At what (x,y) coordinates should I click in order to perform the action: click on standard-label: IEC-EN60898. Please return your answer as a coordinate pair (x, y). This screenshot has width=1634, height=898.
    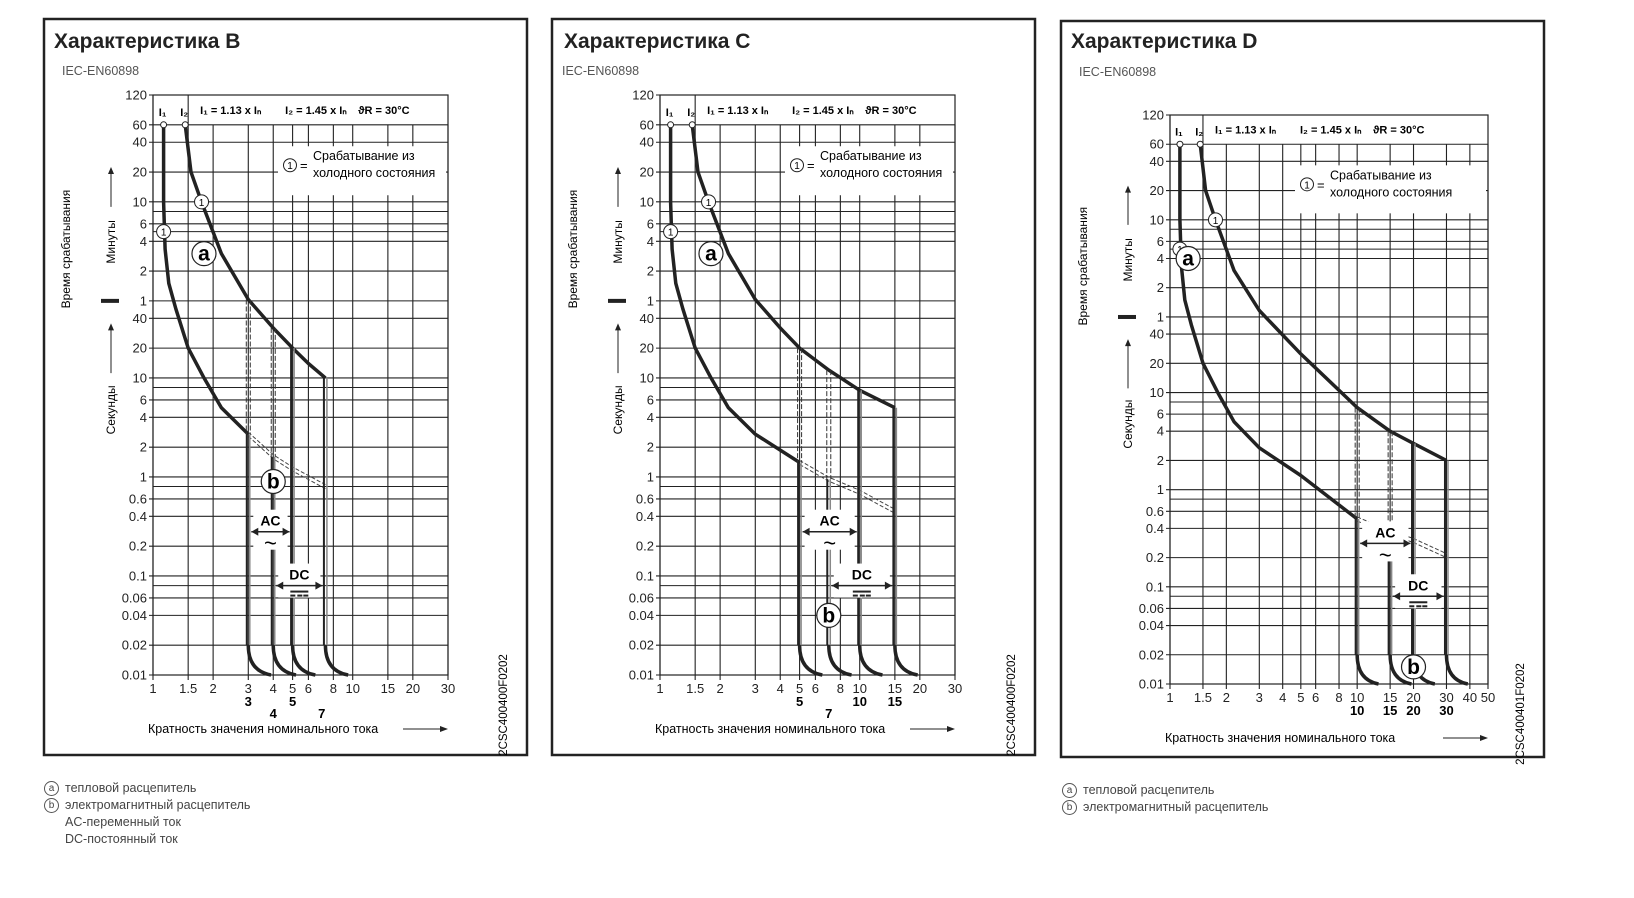
    Looking at the image, I should click on (1117, 72).